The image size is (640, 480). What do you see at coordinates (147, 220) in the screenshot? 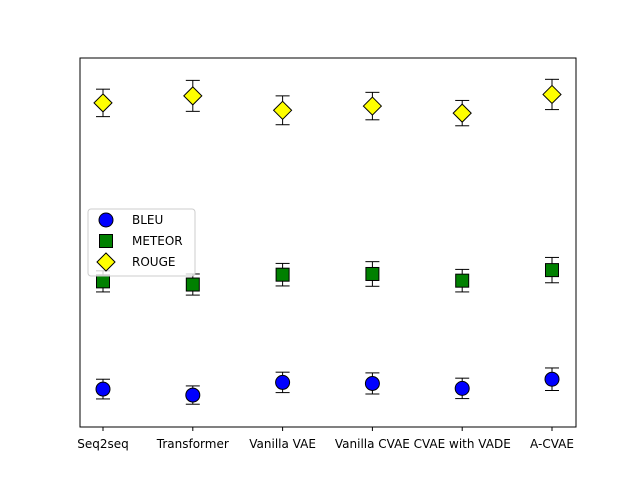
I see `legend-label-bleu: BLEU` at bounding box center [147, 220].